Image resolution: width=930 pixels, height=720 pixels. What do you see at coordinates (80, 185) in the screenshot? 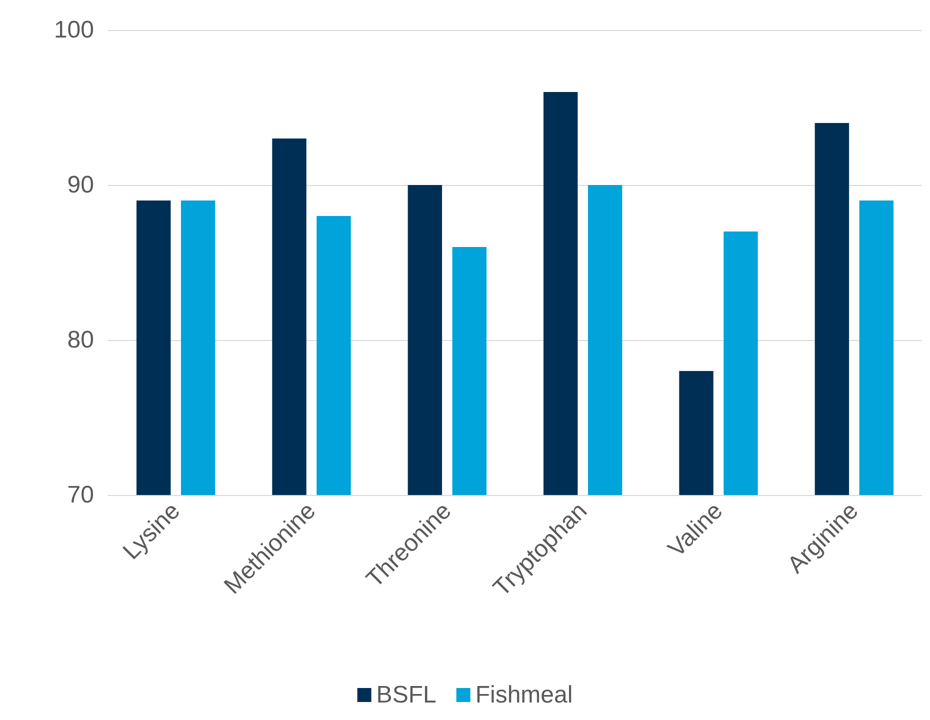
I see `y-tick-label: 90` at bounding box center [80, 185].